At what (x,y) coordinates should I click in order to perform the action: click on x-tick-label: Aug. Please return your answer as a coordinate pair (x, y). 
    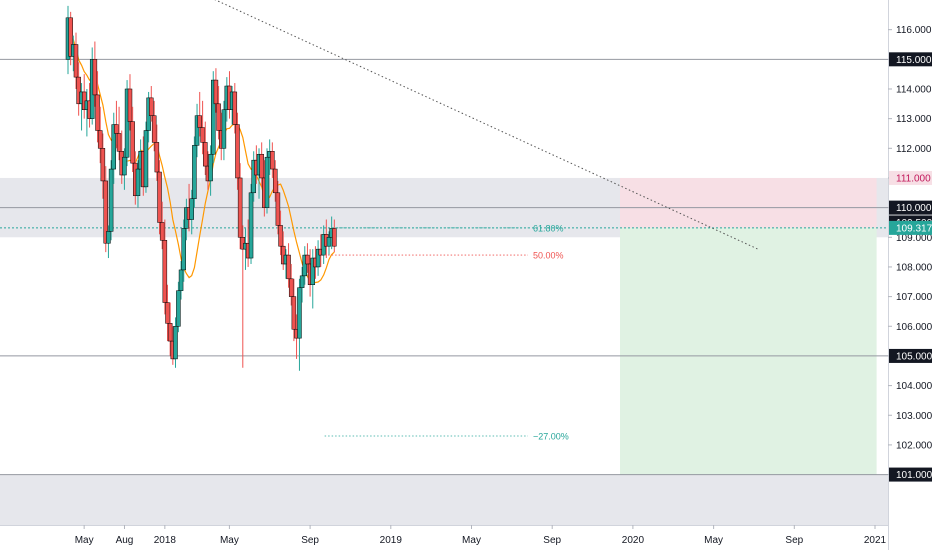
    Looking at the image, I should click on (125, 540).